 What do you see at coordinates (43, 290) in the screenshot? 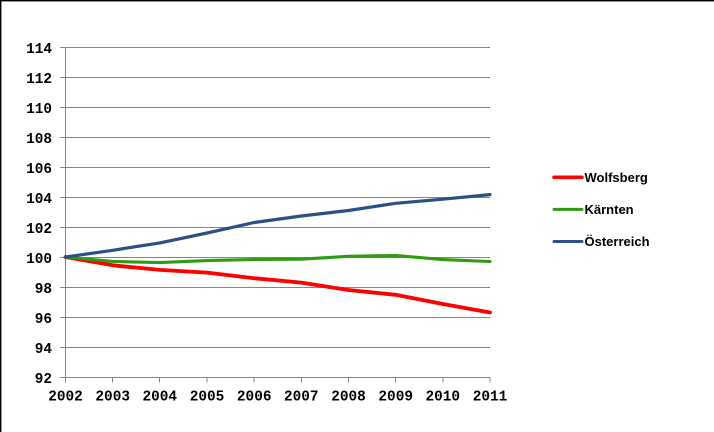
I see `svg-text: 98` at bounding box center [43, 290].